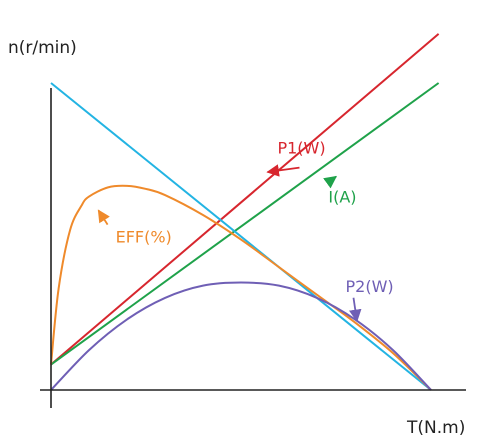  I want to click on x-axis-label: T(N.m), so click(435, 428).